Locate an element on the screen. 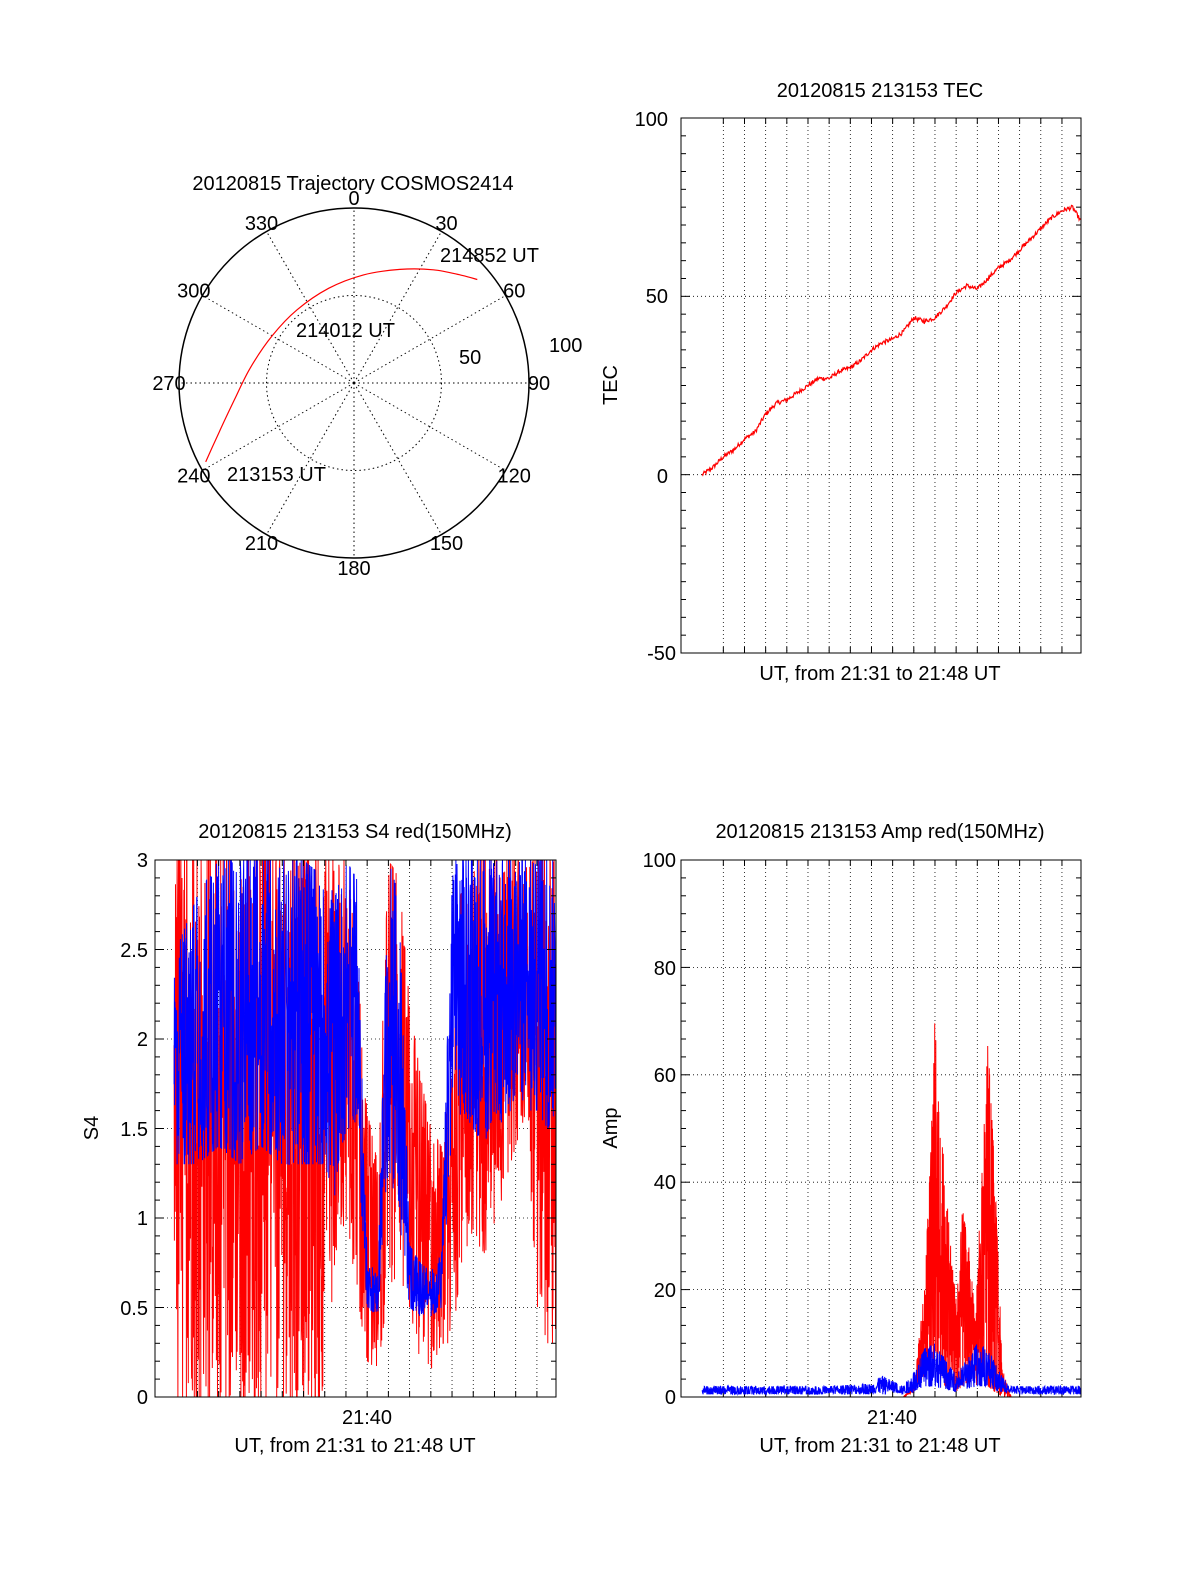  polar-azimuth-labels: 0 30 60 90 120 150 180 210 240 270 300 330 is located at coordinates (351, 384).